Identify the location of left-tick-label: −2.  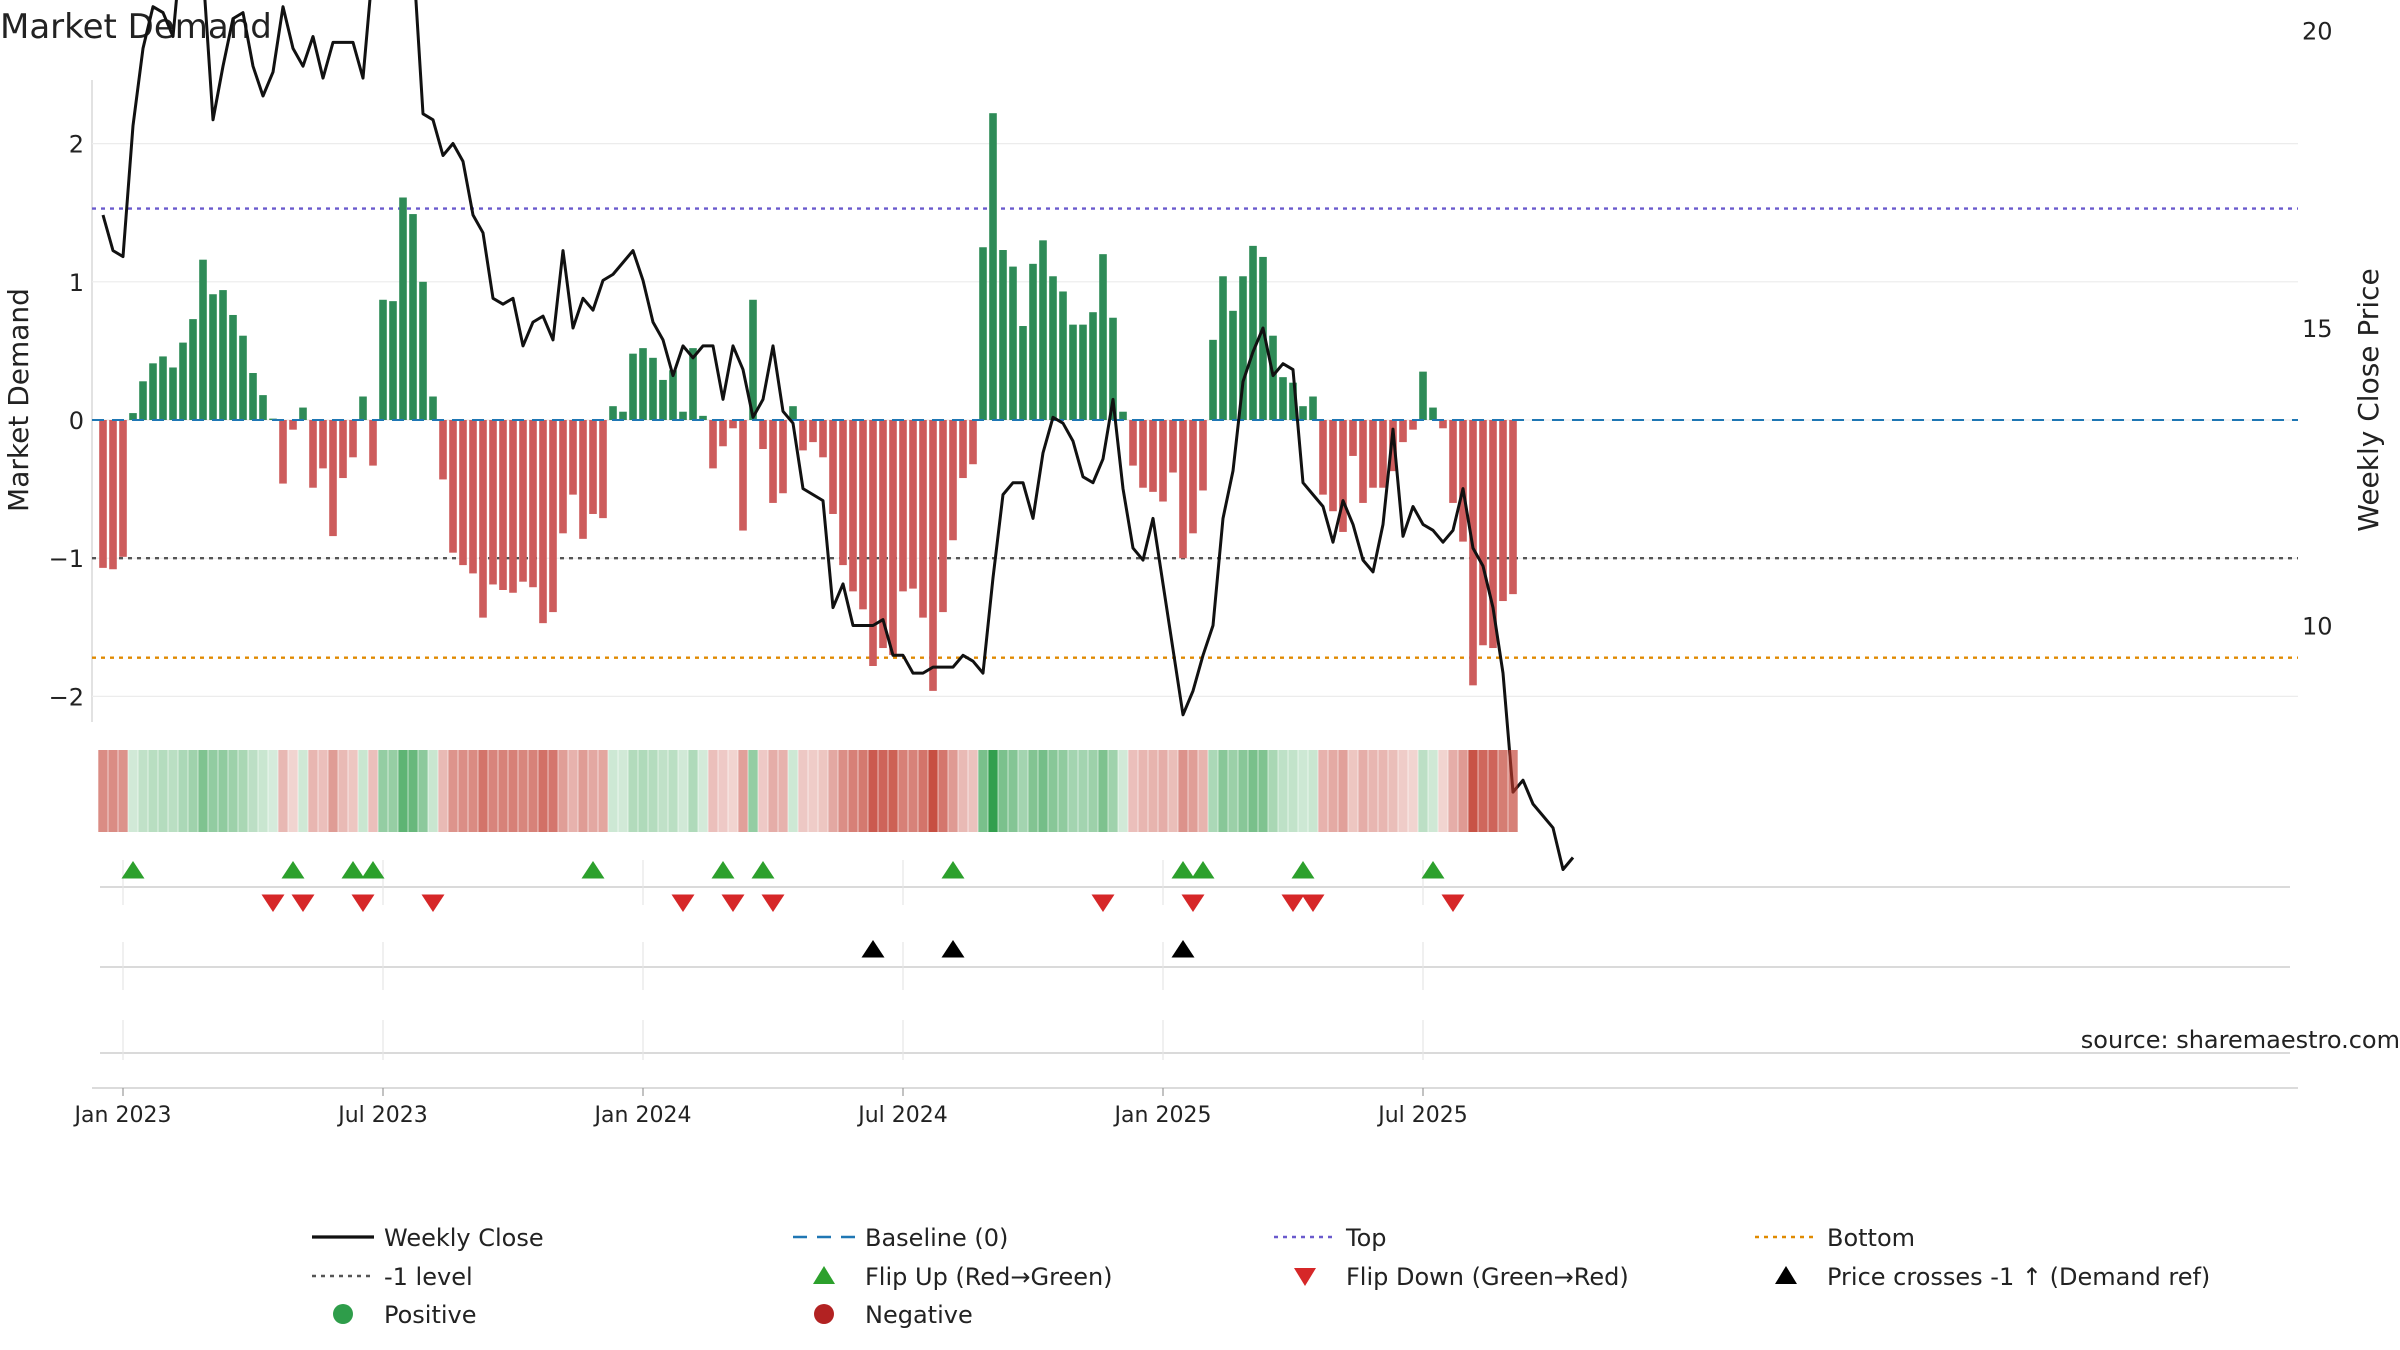
(66, 697).